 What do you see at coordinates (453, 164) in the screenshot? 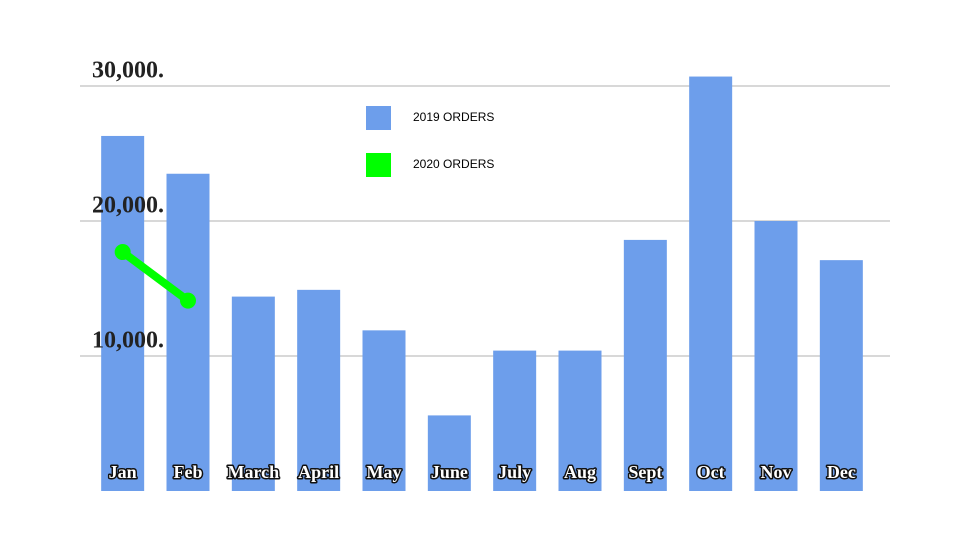
I see `legend-label: 2020 ORDERS` at bounding box center [453, 164].